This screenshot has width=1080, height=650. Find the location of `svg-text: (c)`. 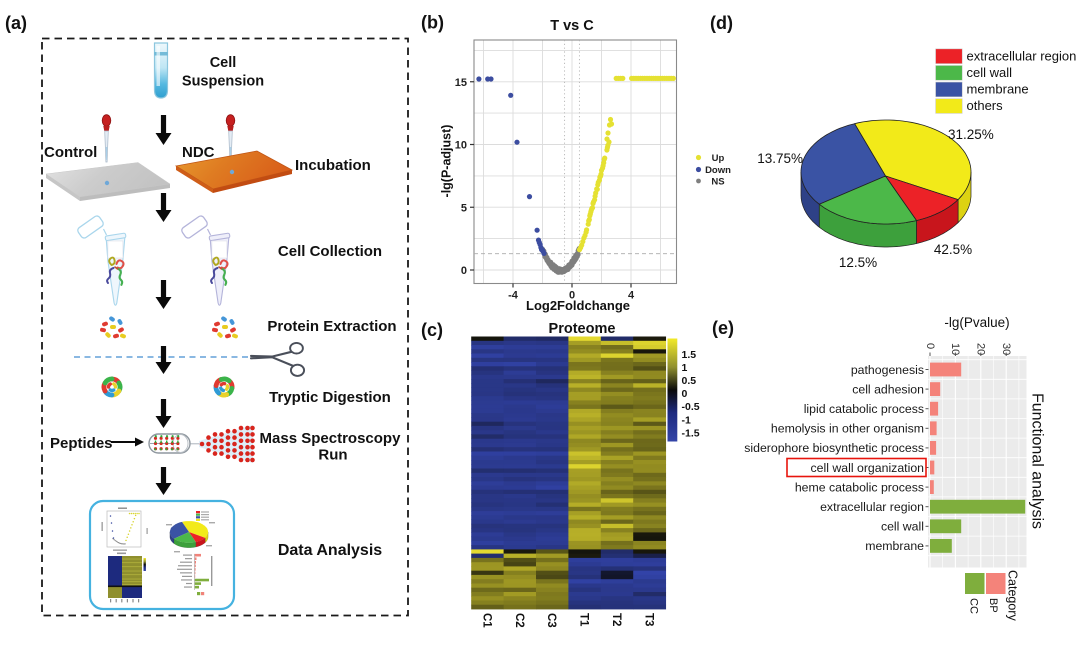

svg-text: (c) is located at coordinates (432, 330).